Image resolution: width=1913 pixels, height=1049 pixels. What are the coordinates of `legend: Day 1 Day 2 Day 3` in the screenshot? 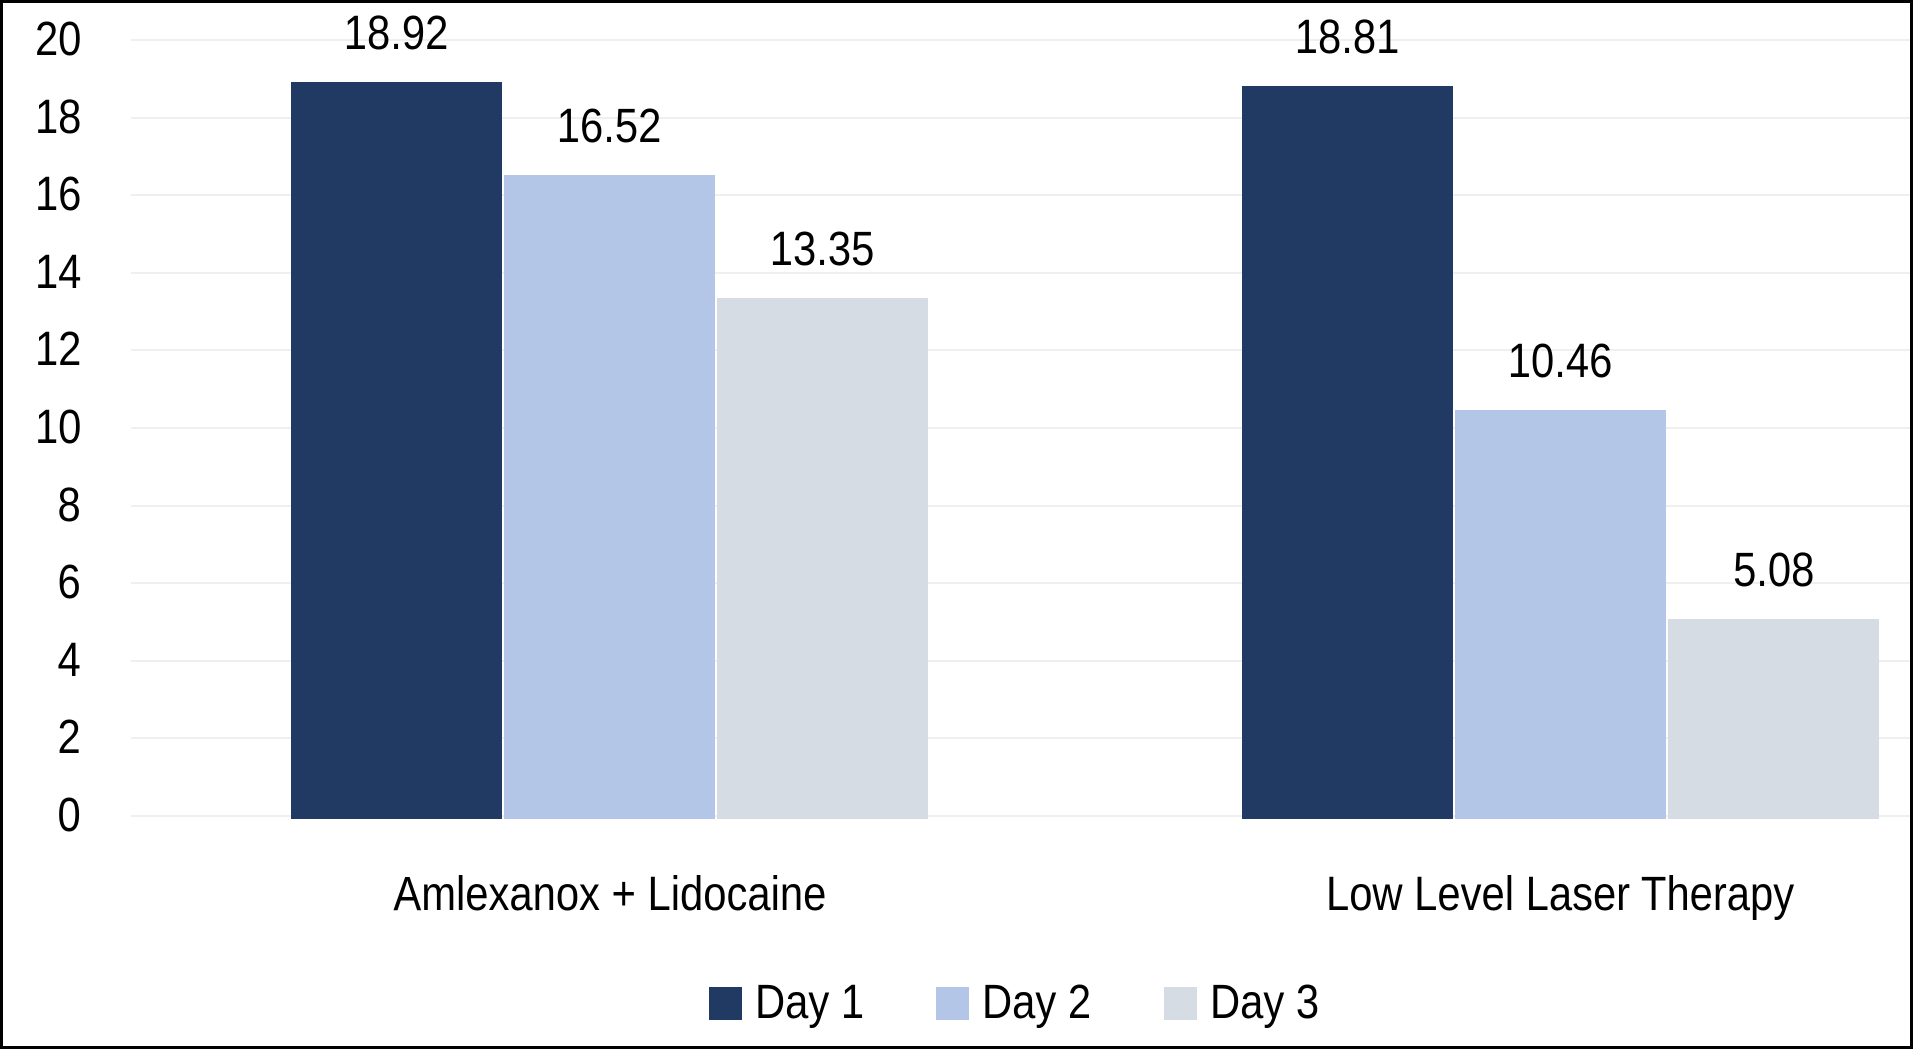 It's located at (1020, 1003).